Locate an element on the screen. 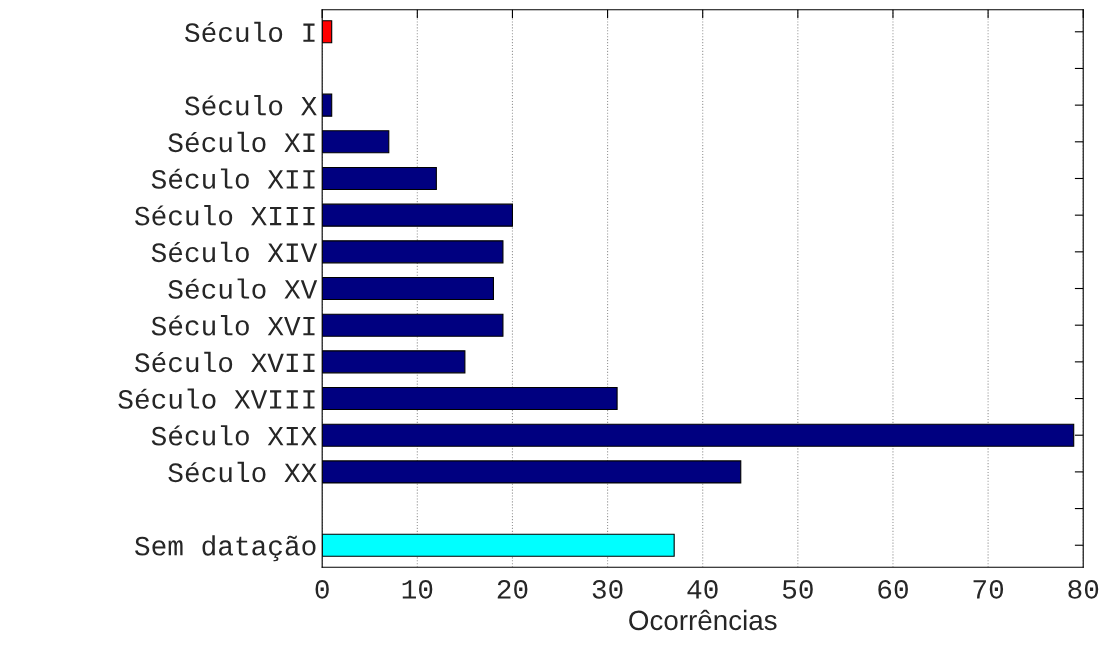 The height and width of the screenshot is (652, 1111). y-tick-label: Sem datação is located at coordinates (225, 548).